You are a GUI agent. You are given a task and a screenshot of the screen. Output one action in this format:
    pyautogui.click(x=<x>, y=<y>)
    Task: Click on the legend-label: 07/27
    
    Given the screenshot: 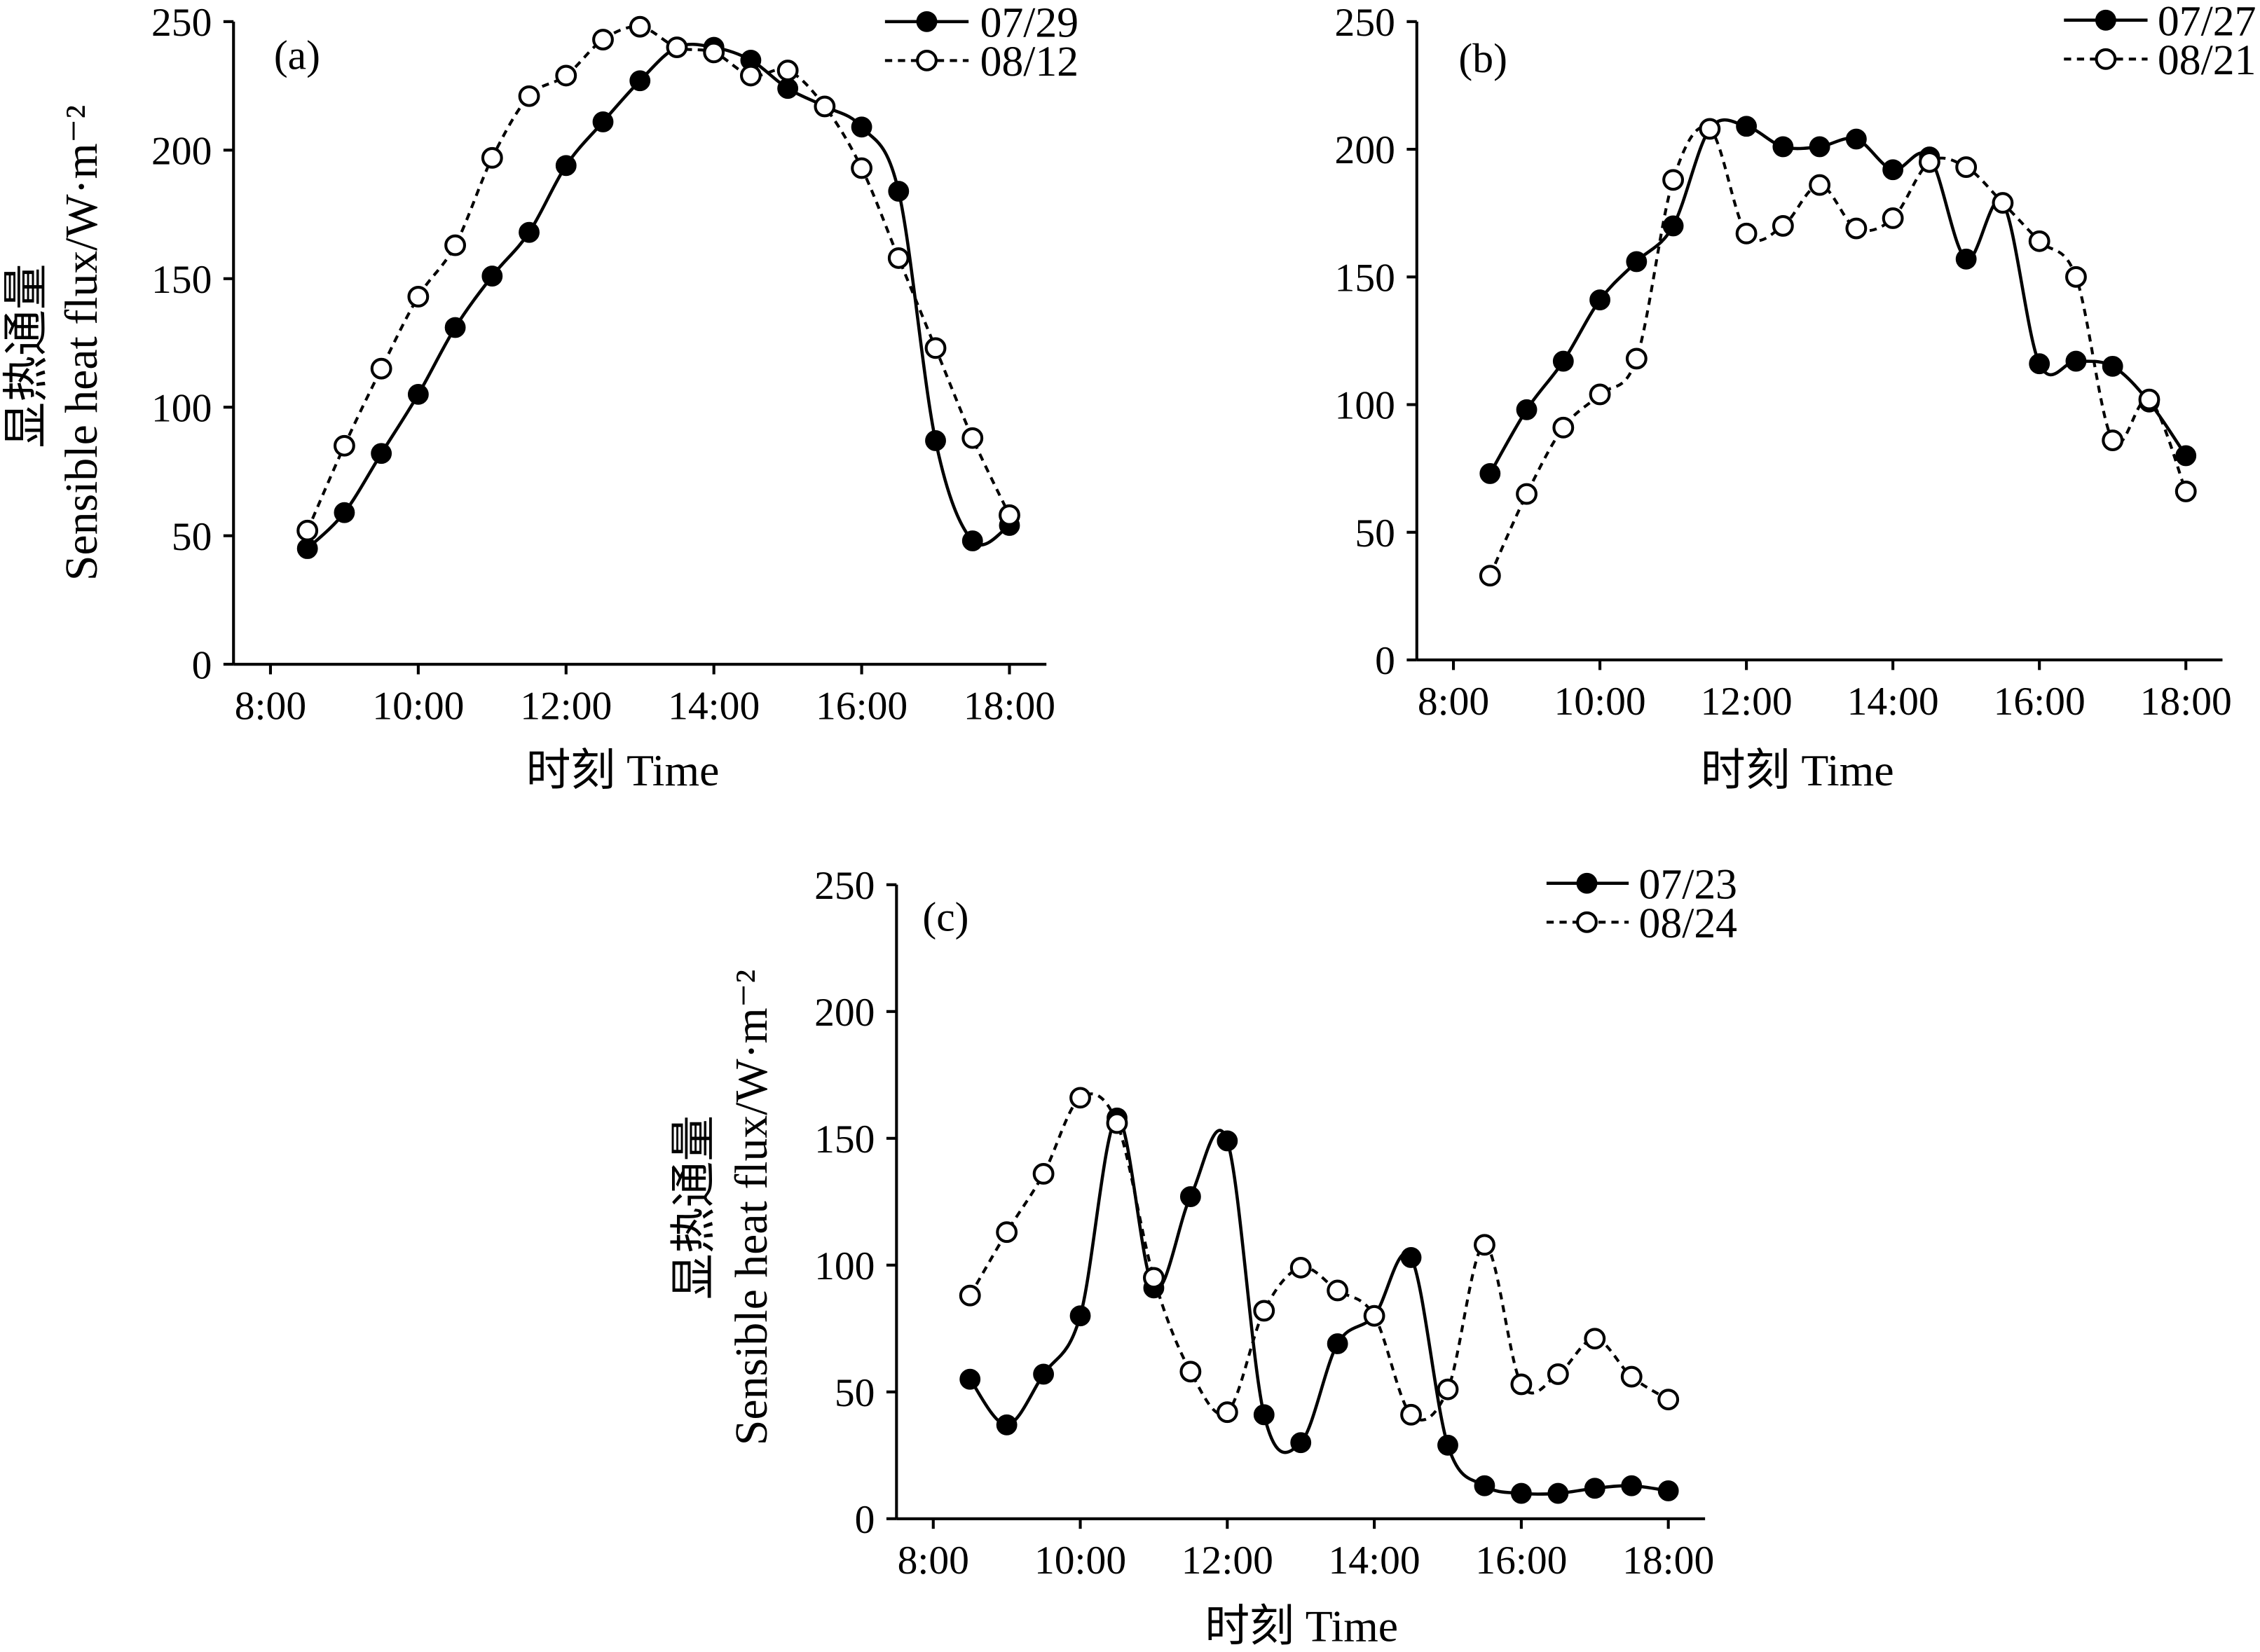 What is the action you would take?
    pyautogui.click(x=2207, y=23)
    